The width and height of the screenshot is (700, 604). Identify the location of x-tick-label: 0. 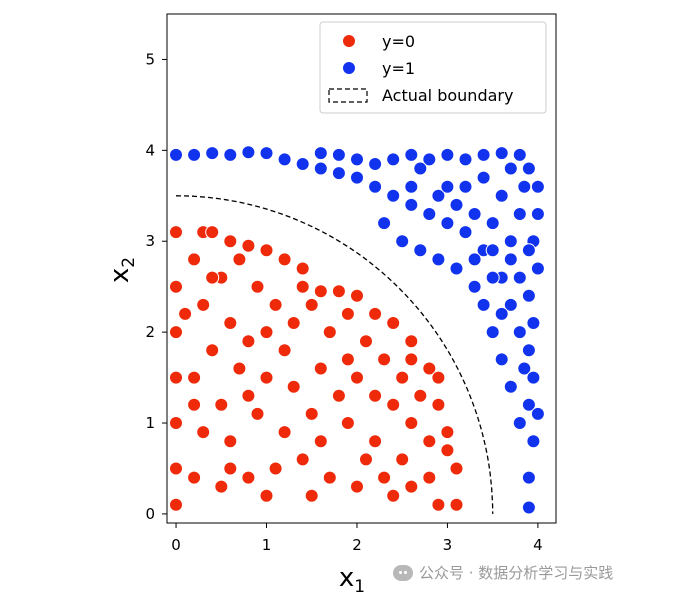
(176, 545).